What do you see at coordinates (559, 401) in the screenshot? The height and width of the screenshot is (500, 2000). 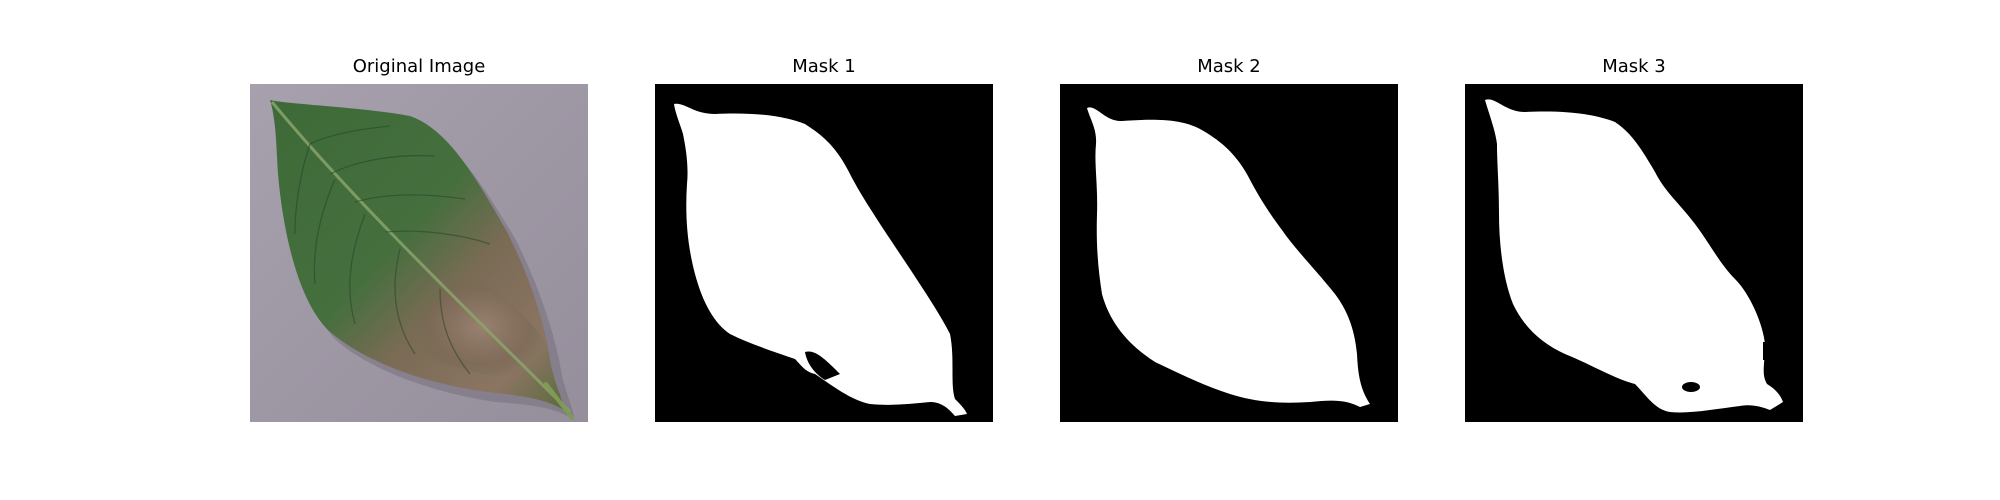 I see `leaf-petiole` at bounding box center [559, 401].